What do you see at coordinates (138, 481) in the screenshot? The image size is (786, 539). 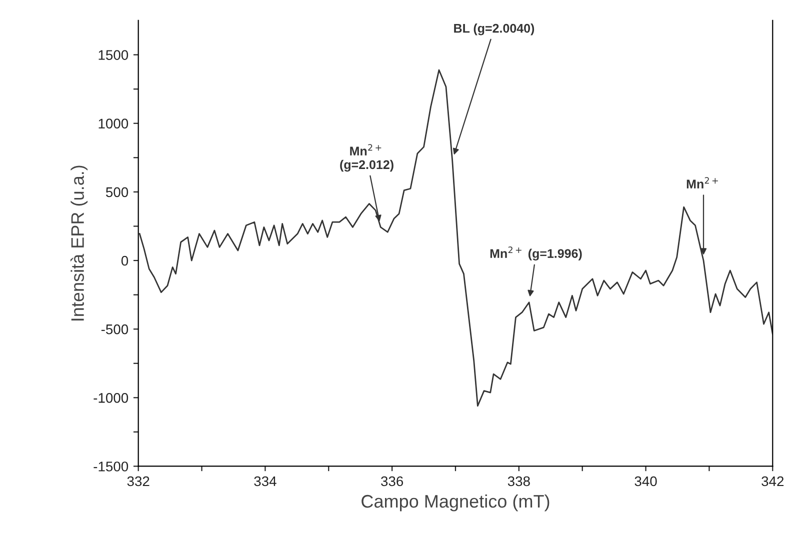 I see `x-tick-label: 332` at bounding box center [138, 481].